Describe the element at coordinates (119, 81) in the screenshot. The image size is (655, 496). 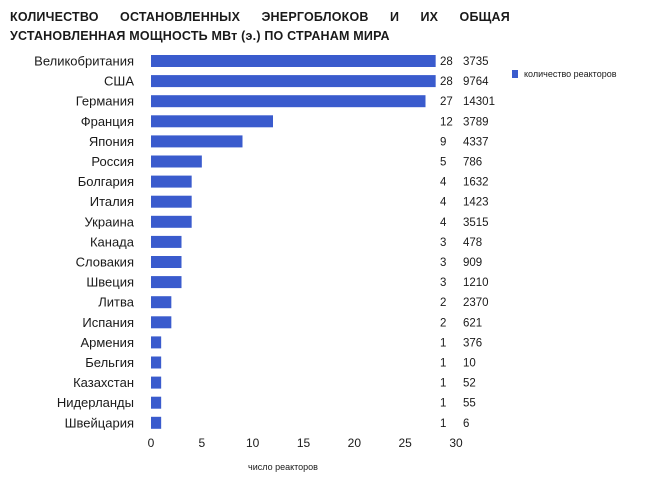
I see `category-label: США` at that location.